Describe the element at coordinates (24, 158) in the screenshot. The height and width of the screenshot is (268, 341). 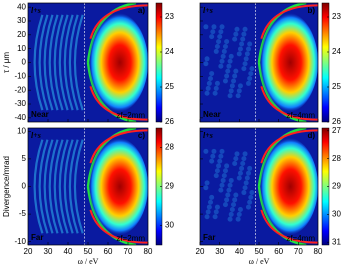
I see `y-tick-label: 5` at that location.